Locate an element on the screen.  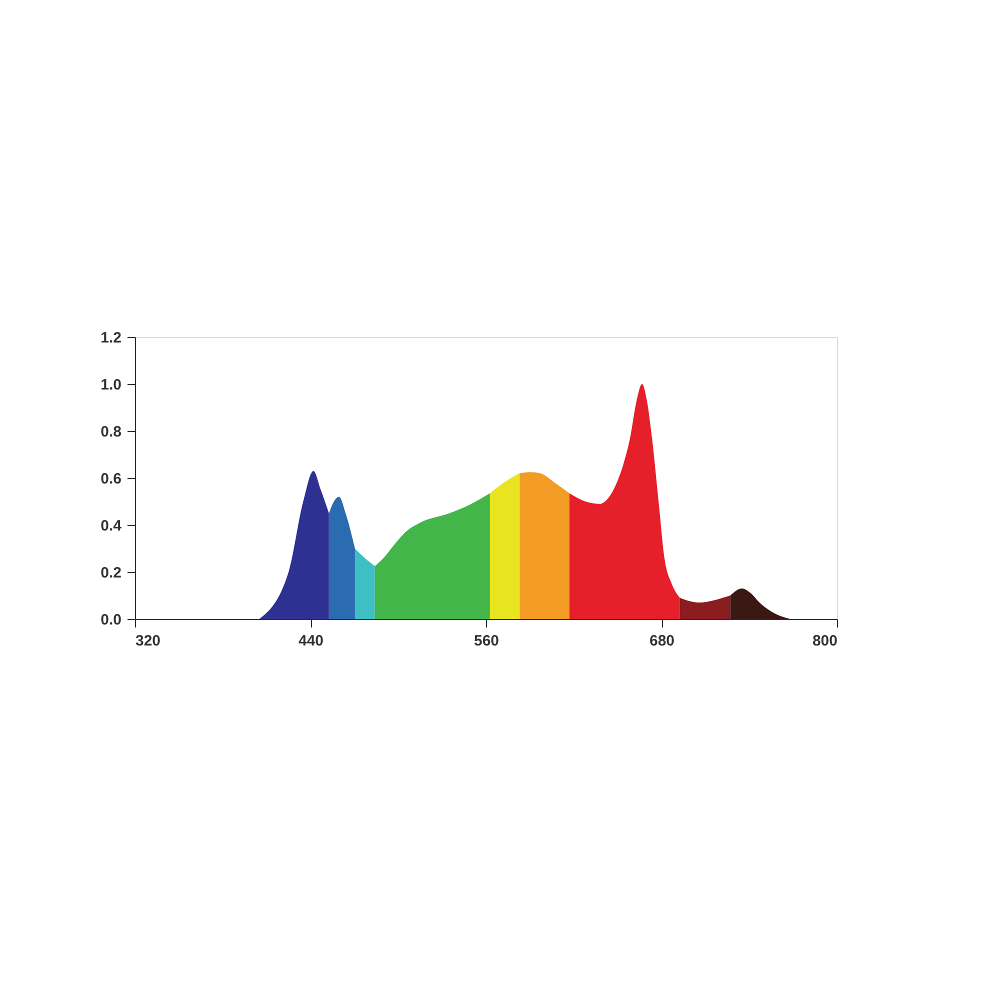
x-tick-label: 800 is located at coordinates (825, 641).